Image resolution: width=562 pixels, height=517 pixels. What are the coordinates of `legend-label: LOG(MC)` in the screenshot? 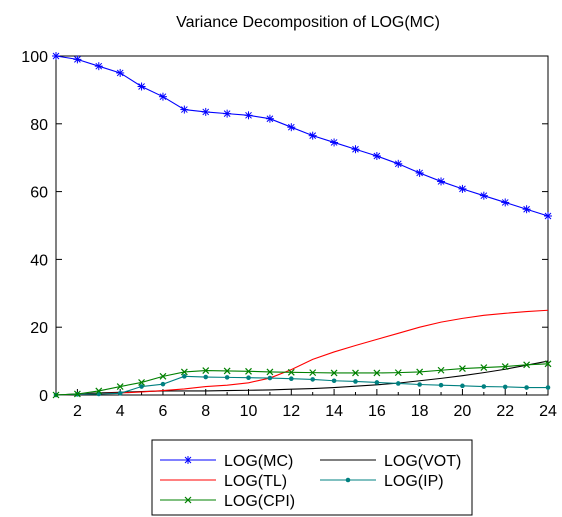 It's located at (258, 461).